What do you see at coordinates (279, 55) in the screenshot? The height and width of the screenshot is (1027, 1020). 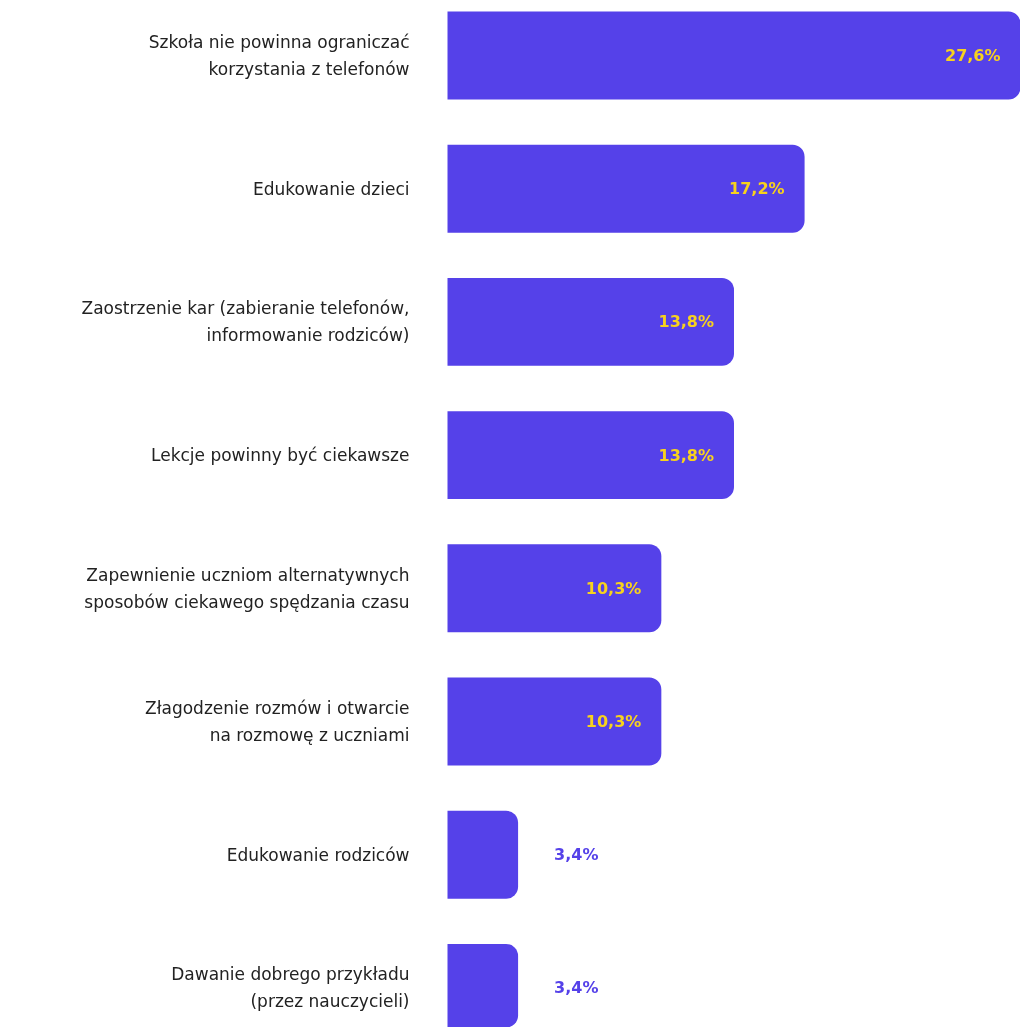 I see `y-tick-label: Szkoła nie powinna ograniczać korzystania z telefonów` at bounding box center [279, 55].